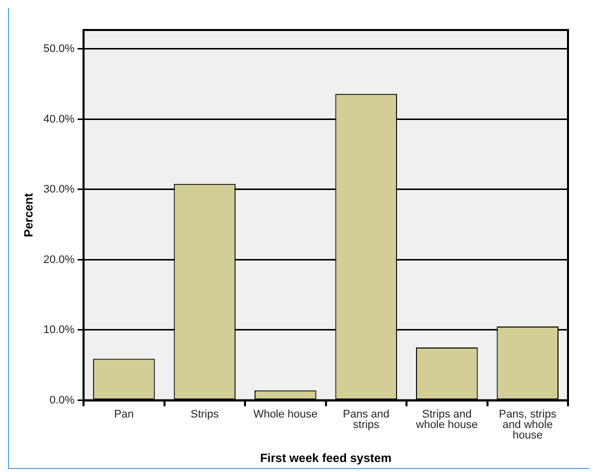 The image size is (593, 472). I want to click on y-tick-label: 10.0%, so click(59, 330).